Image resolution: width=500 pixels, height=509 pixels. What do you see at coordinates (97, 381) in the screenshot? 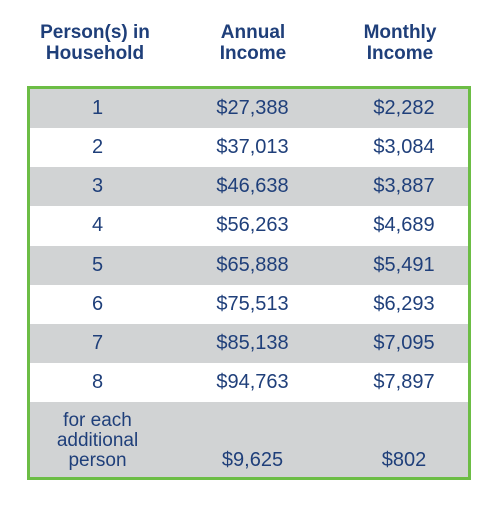
I see `persons-cell: 8` at bounding box center [97, 381].